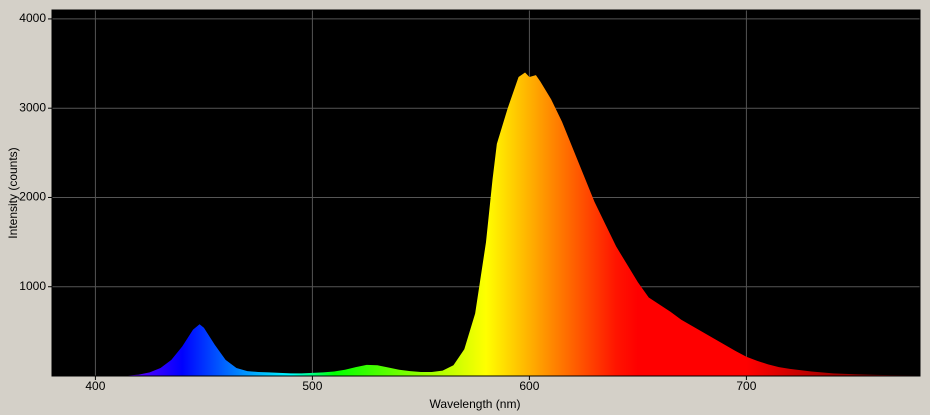  Describe the element at coordinates (32, 197) in the screenshot. I see `y-tick-label: 2000` at that location.